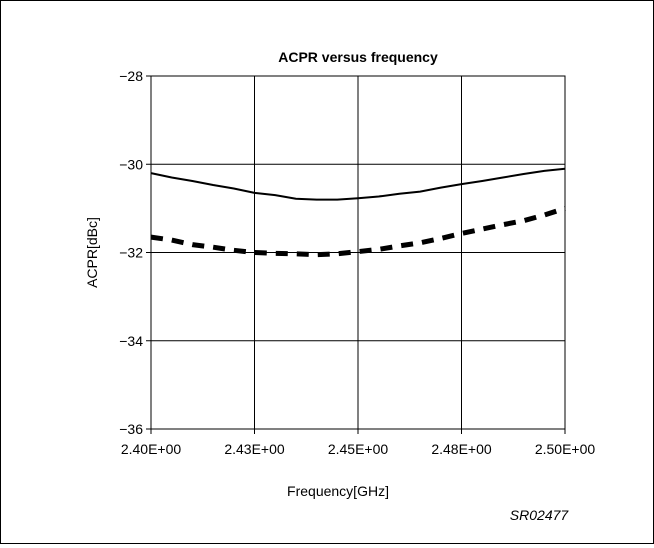  Describe the element at coordinates (358, 232) in the screenshot. I see `series-line-dashed` at that location.